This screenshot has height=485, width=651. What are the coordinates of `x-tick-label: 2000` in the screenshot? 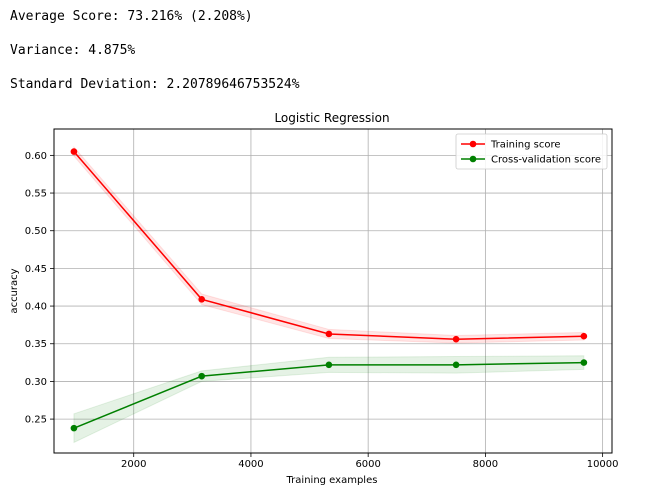 It's located at (133, 464).